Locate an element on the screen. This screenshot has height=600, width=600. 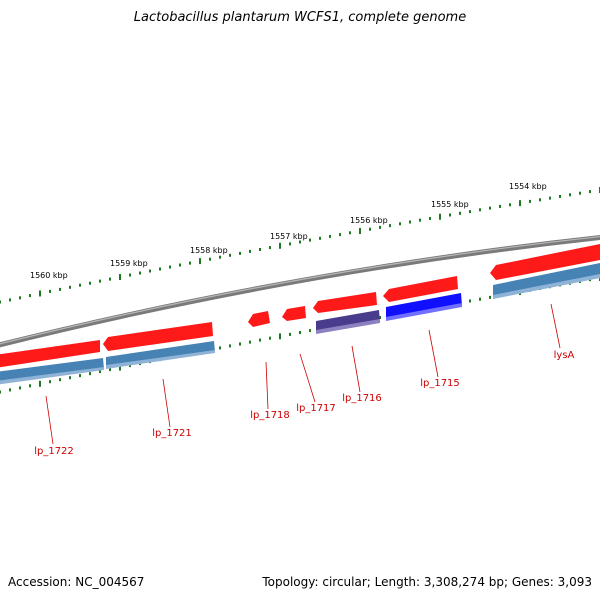
cds-reverse-lysA is located at coordinates (546, 280).